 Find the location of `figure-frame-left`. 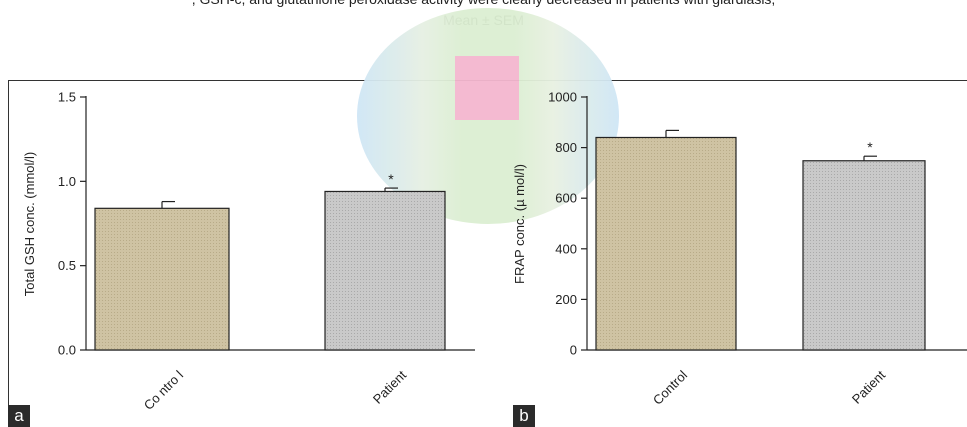

figure-frame-left is located at coordinates (8, 253).